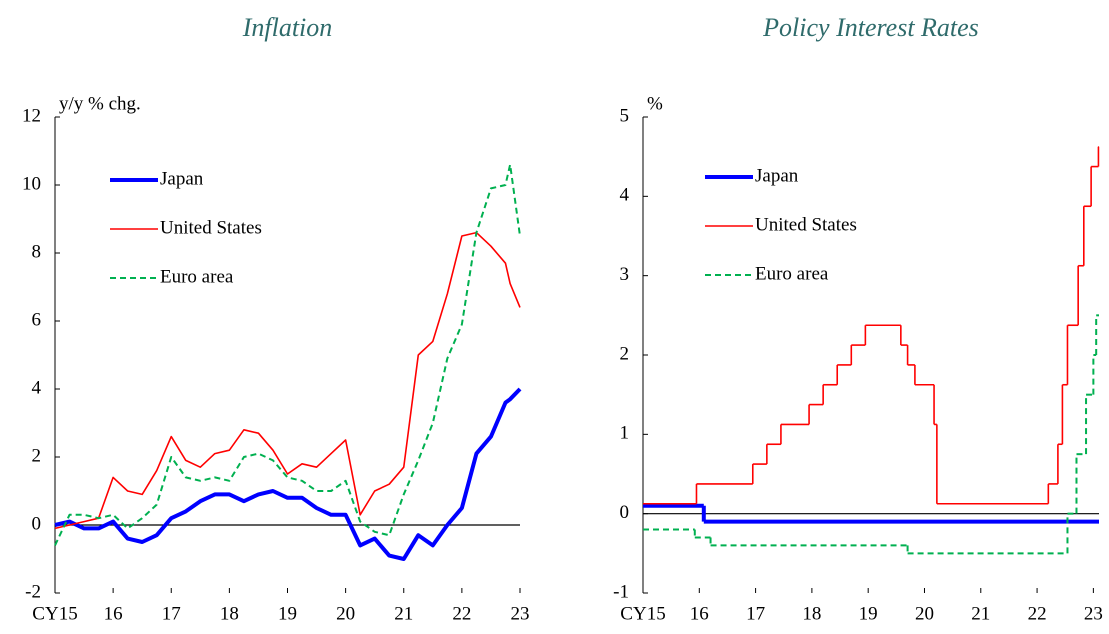 The image size is (1109, 634). Describe the element at coordinates (31, 183) in the screenshot. I see `y-tick-label: 10` at that location.